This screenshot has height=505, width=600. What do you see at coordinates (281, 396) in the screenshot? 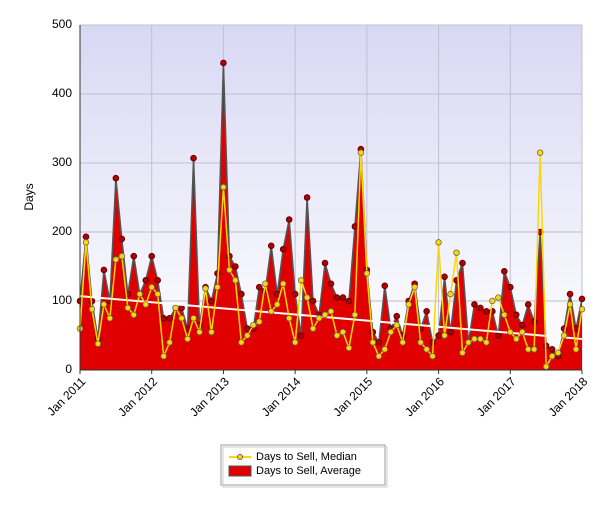
I see `x-tick-label: Jan 2014` at bounding box center [281, 396].